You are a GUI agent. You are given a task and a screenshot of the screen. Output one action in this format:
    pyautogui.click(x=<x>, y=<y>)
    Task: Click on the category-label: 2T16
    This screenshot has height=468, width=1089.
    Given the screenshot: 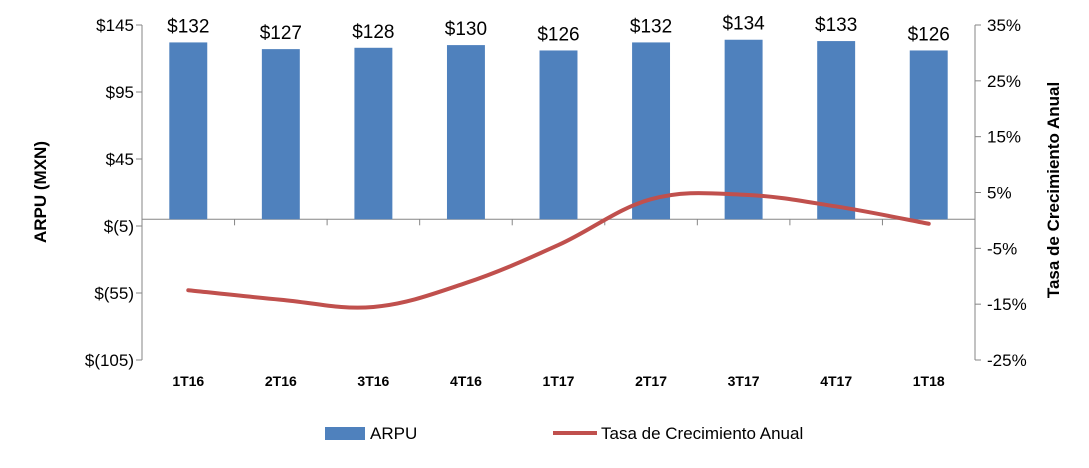 What is the action you would take?
    pyautogui.click(x=281, y=381)
    